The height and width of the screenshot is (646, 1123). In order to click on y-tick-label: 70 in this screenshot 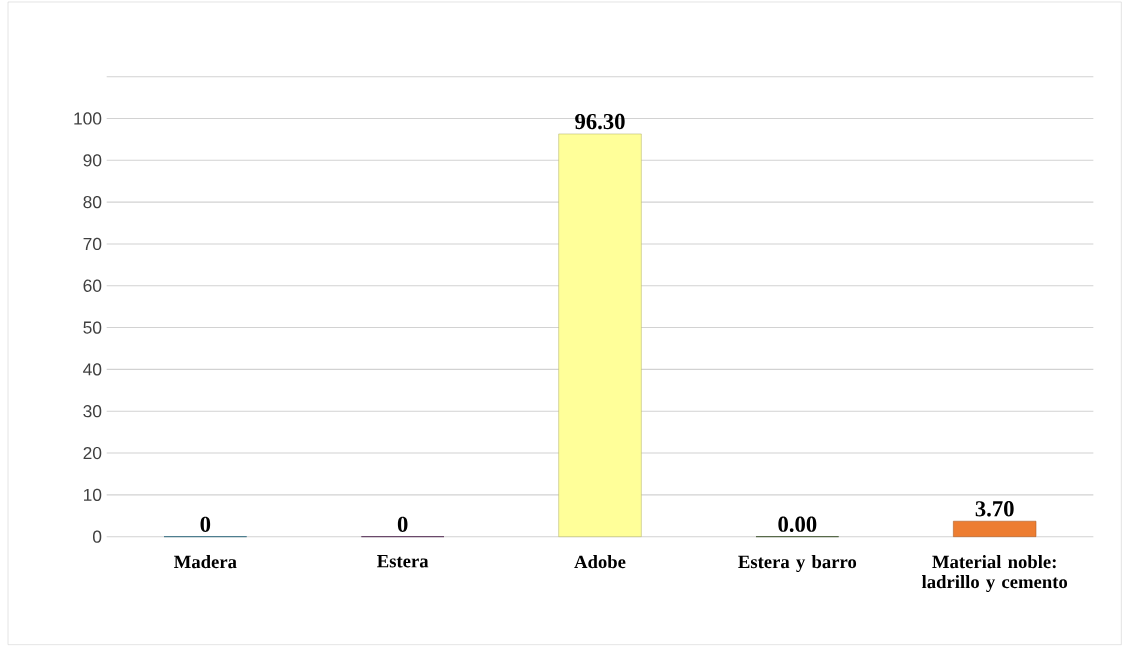, I will do `click(92, 244)`.